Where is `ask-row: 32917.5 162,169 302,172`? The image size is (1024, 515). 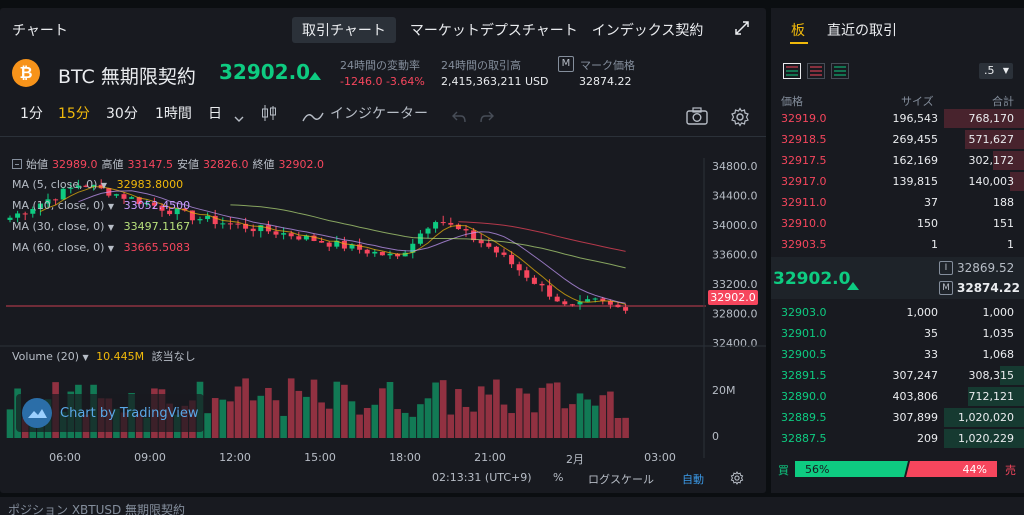
ask-row: 32917.5 162,169 302,172 is located at coordinates (897, 160).